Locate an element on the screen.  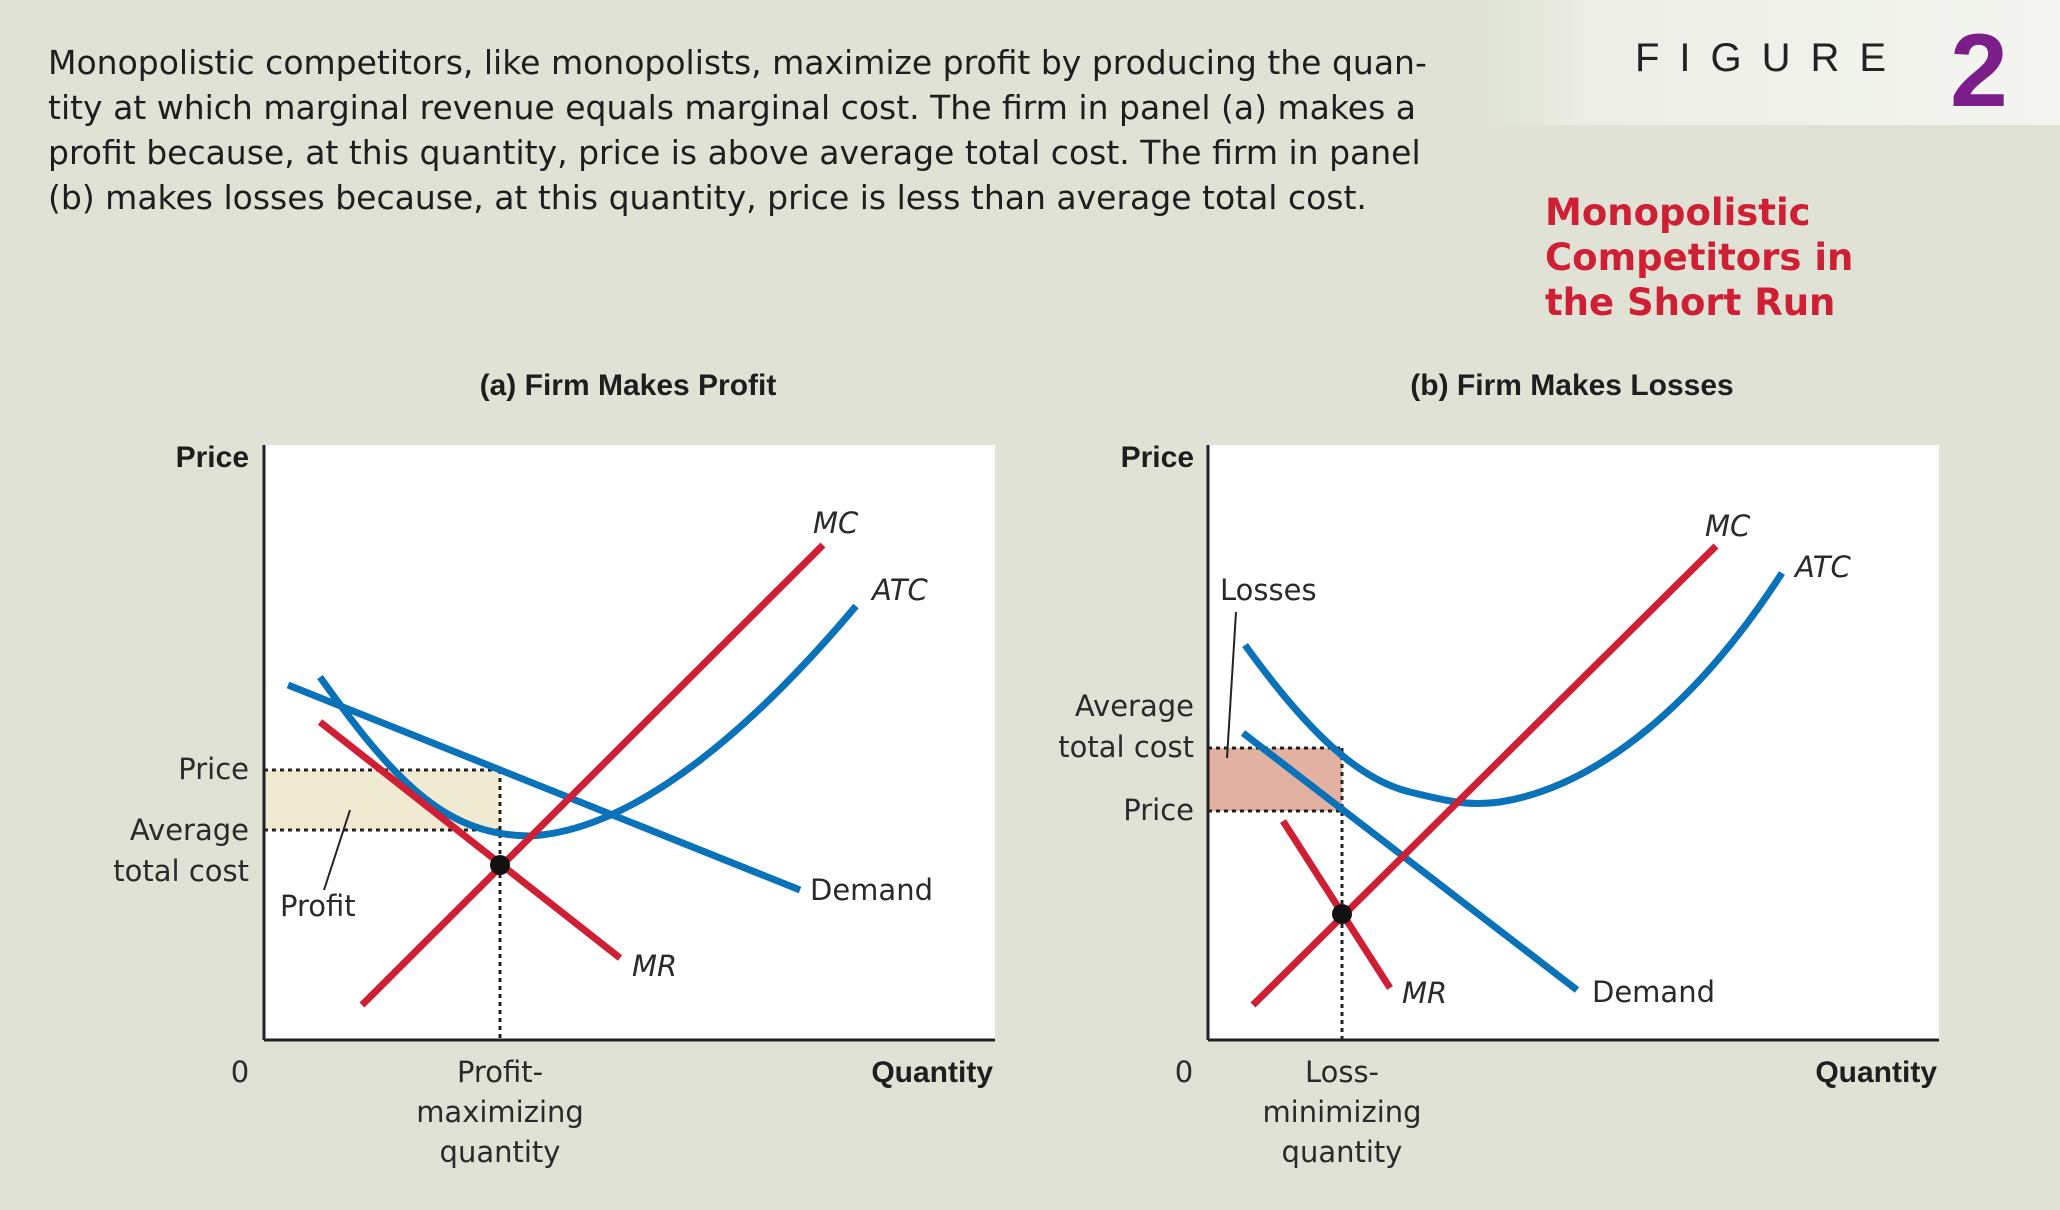
panel-a-mr-label: MR is located at coordinates (654, 966).